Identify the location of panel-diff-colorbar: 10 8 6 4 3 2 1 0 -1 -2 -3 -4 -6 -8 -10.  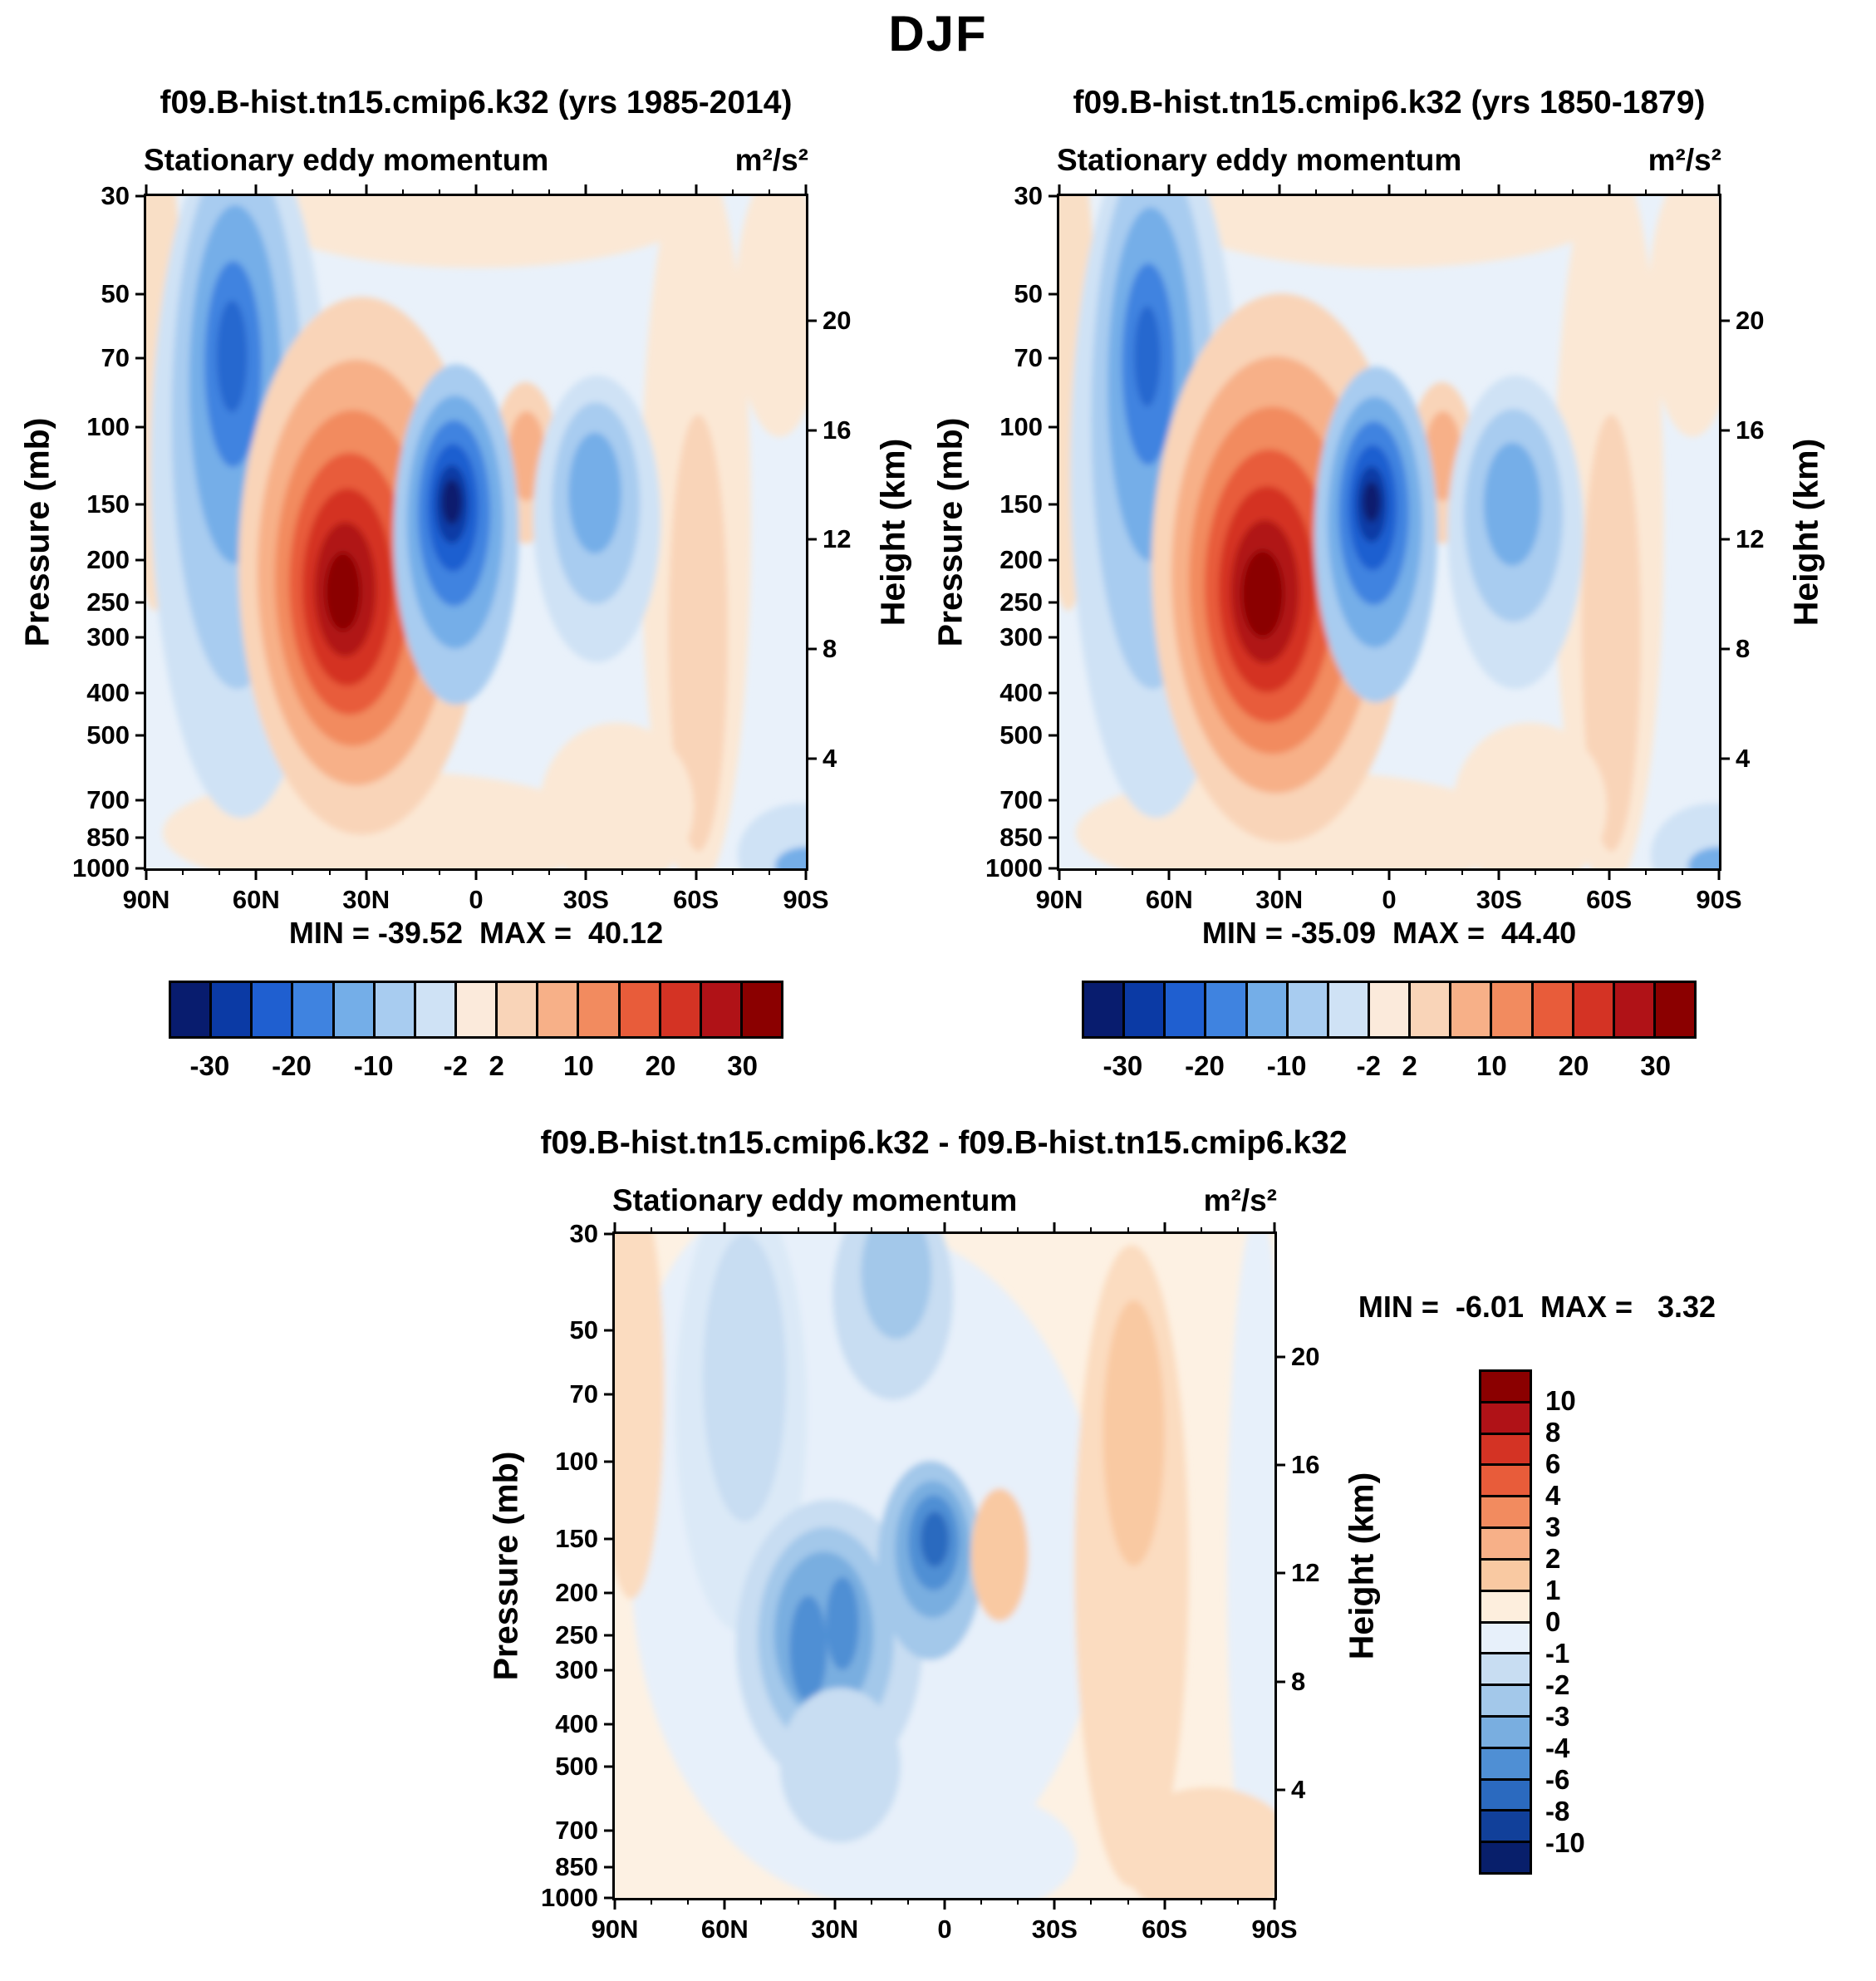
(1532, 1622).